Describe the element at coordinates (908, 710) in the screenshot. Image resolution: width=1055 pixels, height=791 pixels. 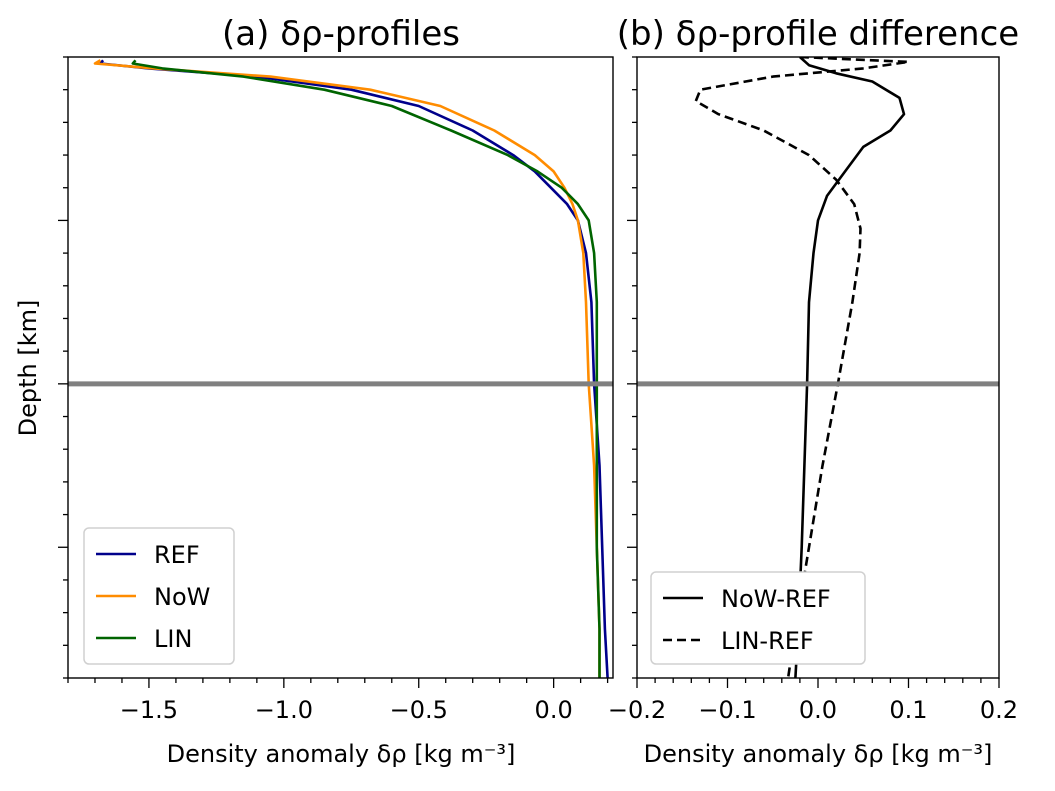
I see `panel-b-x-tick-label: 0.1` at that location.